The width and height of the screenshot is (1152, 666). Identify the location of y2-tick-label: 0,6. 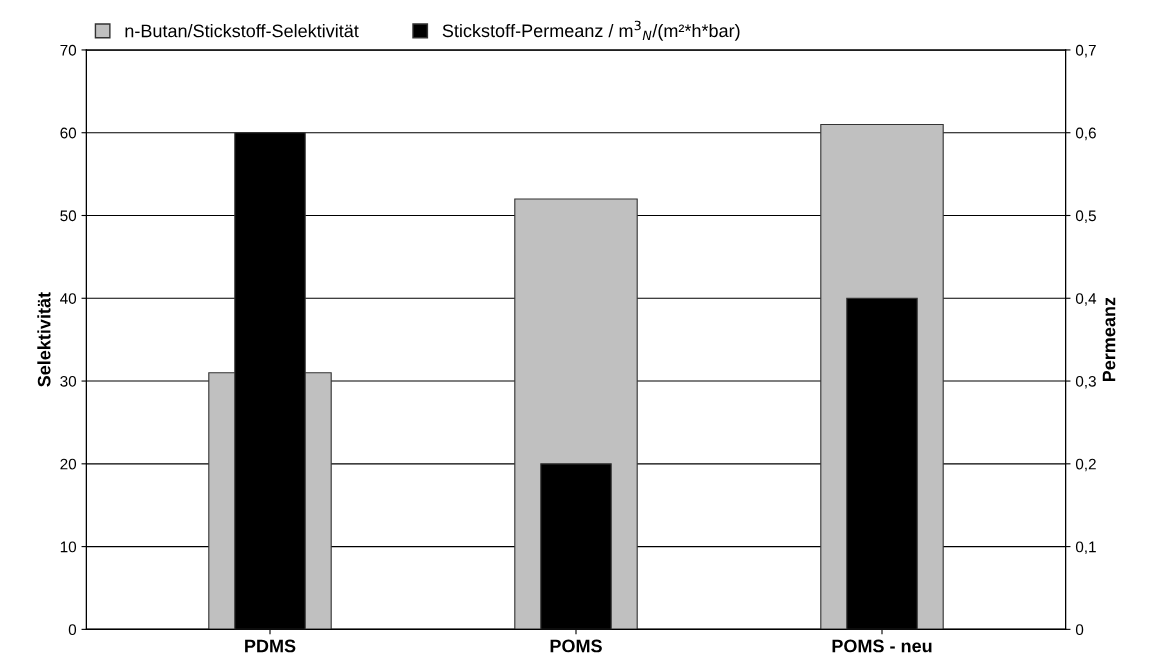
(1085, 134).